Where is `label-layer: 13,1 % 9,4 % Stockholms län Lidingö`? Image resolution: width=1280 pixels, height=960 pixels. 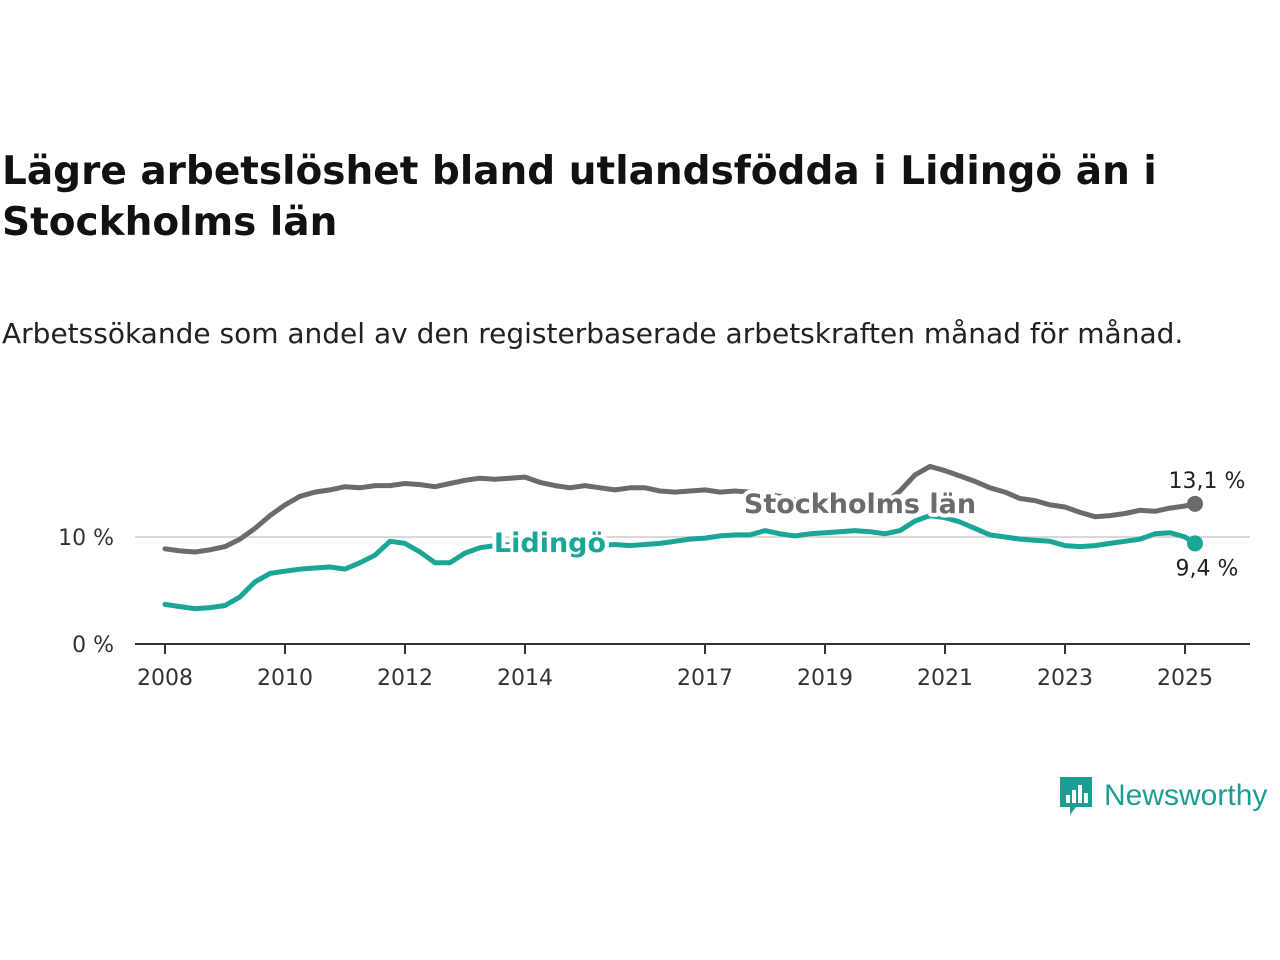 label-layer: 13,1 % 9,4 % Stockholms län Lidingö is located at coordinates (868, 525).